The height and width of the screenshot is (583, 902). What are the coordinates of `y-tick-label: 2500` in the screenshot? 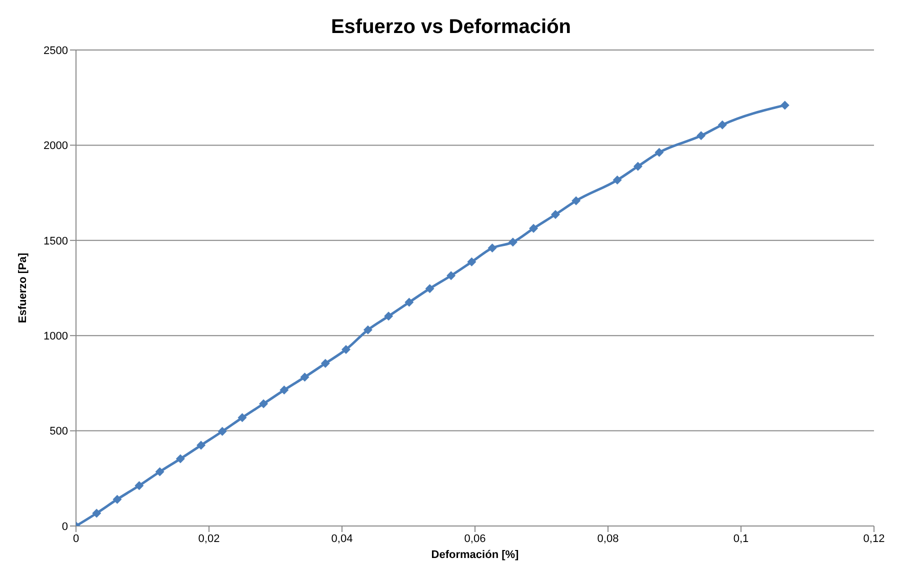 It's located at (56, 50).